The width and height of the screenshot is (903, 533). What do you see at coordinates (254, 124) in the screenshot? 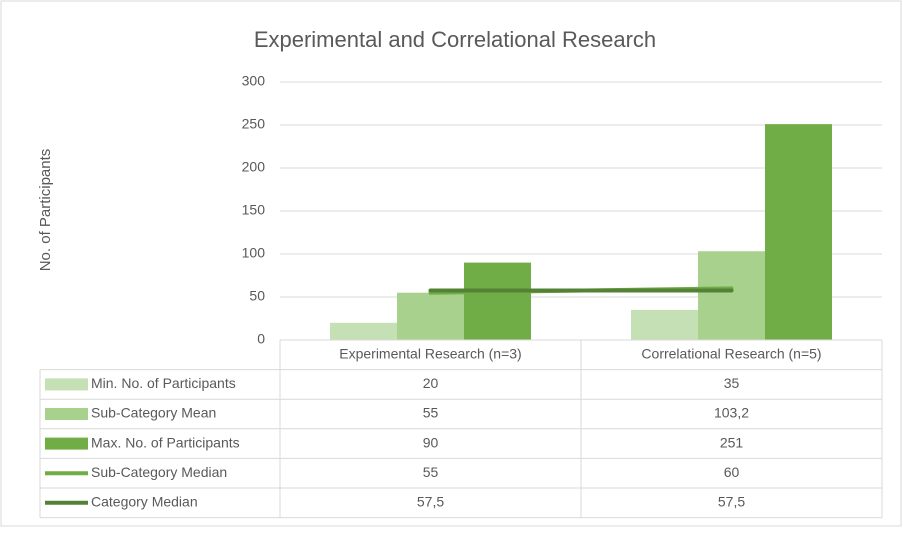
I see `y-tick-label: 250` at bounding box center [254, 124].